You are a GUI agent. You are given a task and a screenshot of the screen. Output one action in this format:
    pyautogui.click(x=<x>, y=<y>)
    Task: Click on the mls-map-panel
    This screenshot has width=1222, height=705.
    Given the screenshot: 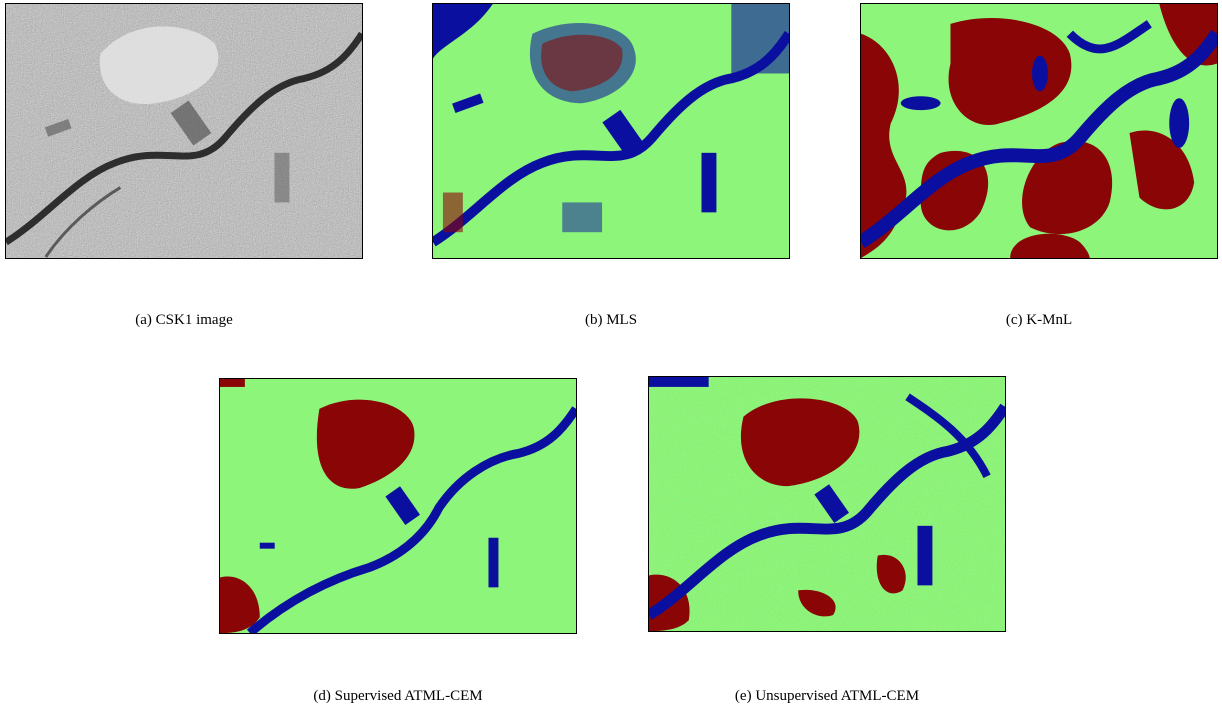 What is the action you would take?
    pyautogui.click(x=611, y=131)
    